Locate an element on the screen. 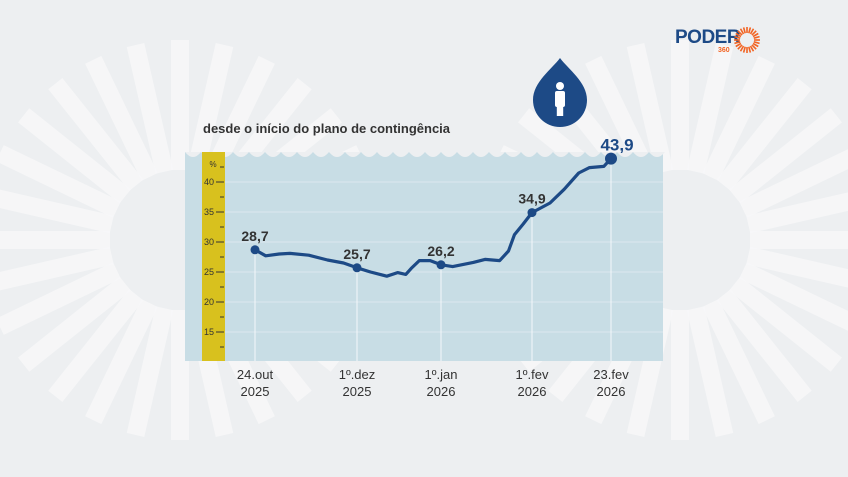 The width and height of the screenshot is (848, 477). sun-icon is located at coordinates (747, 40).